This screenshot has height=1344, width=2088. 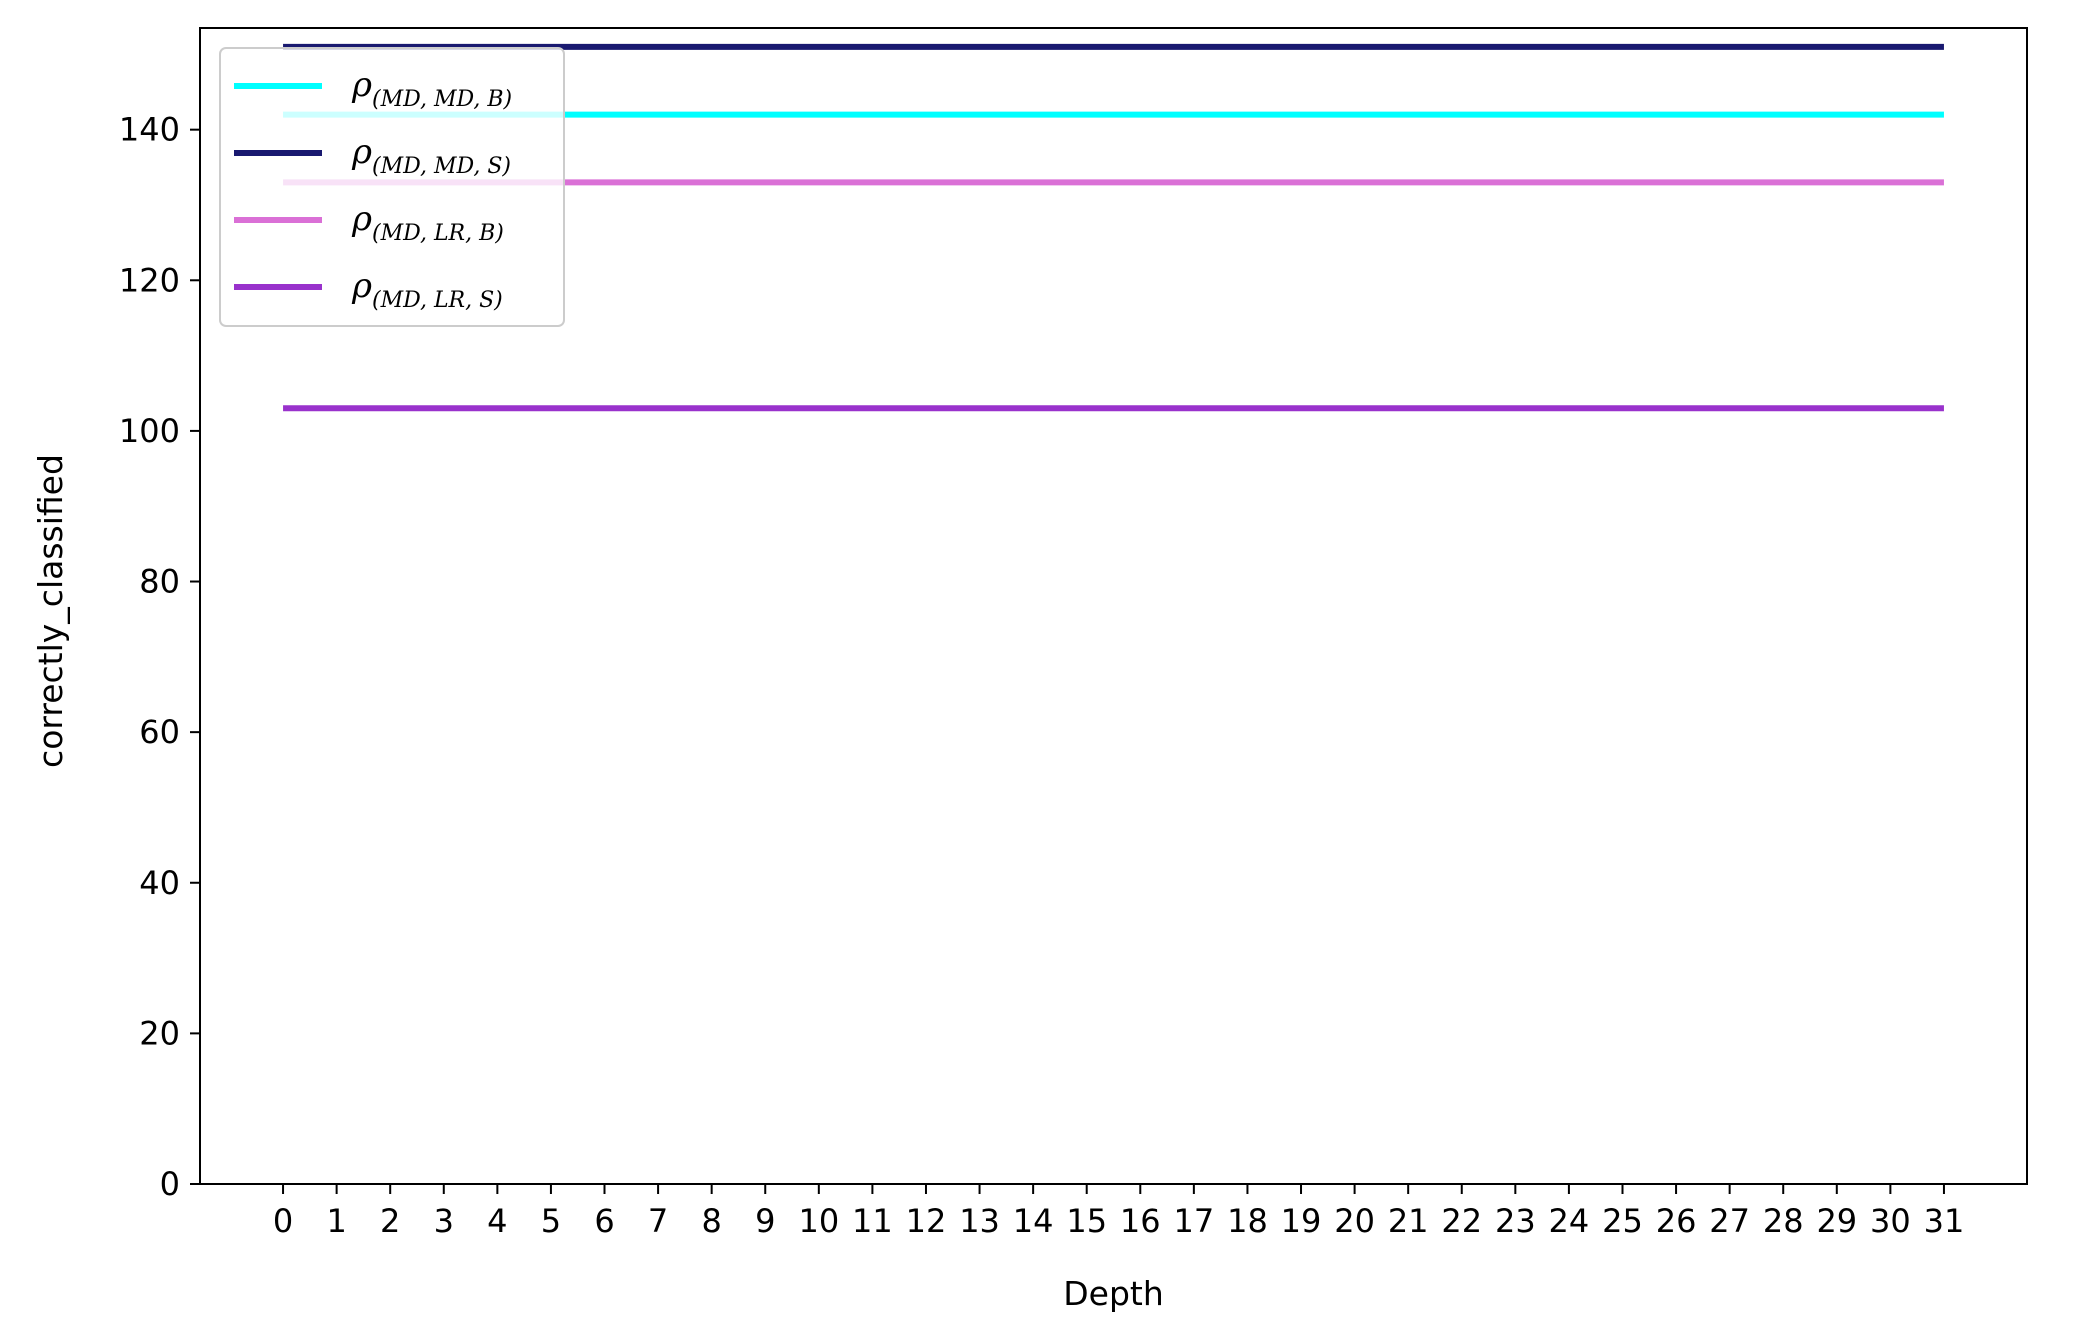 I want to click on x-tick-label: 0, so click(x=283, y=1221).